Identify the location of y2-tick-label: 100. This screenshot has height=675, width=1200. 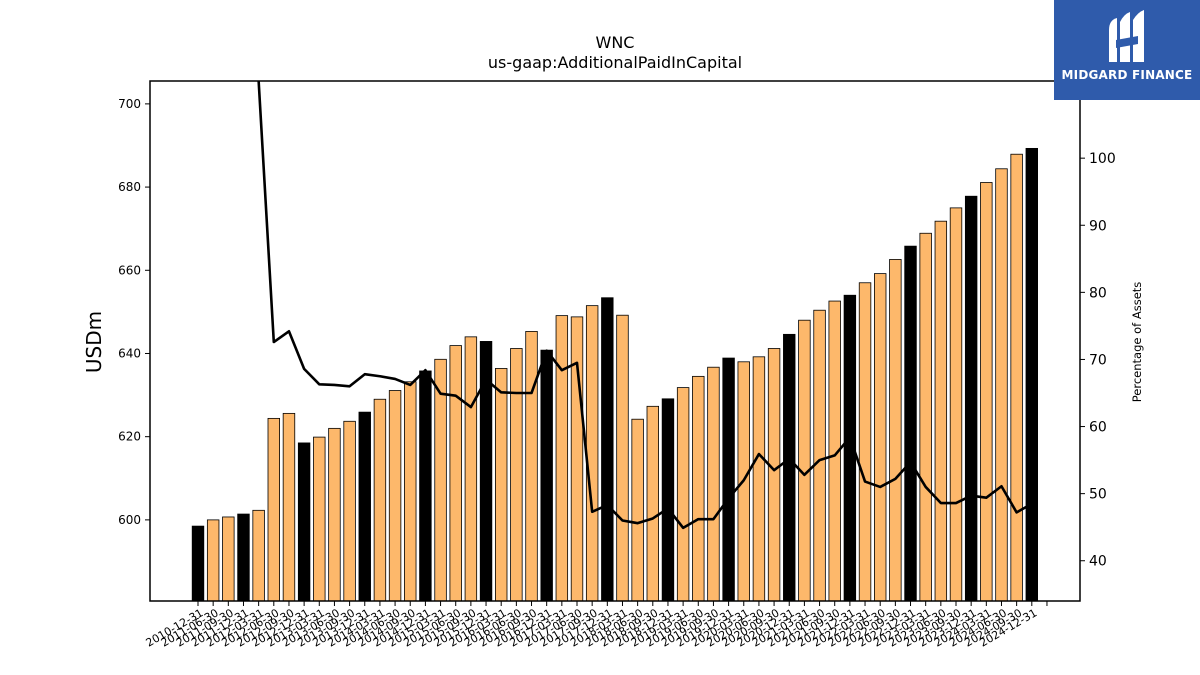
(1102, 159).